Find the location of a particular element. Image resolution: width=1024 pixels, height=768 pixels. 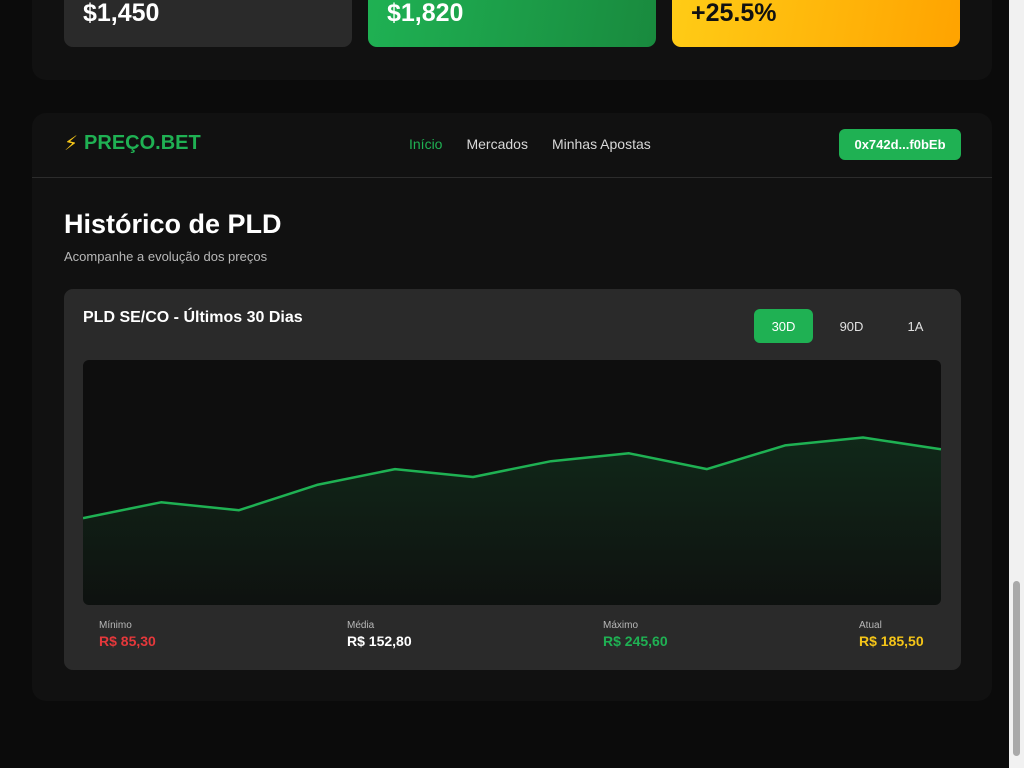

stat-value: R$ 85,30 is located at coordinates (127, 641).